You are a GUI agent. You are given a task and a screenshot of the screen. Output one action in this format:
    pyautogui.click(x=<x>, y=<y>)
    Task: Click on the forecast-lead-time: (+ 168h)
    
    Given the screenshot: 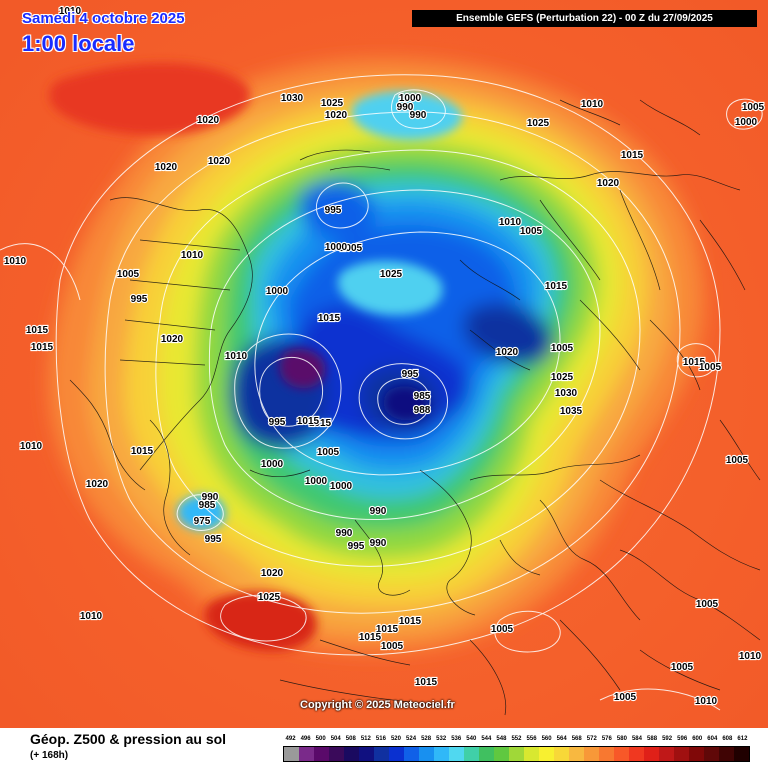 What is the action you would take?
    pyautogui.click(x=49, y=755)
    